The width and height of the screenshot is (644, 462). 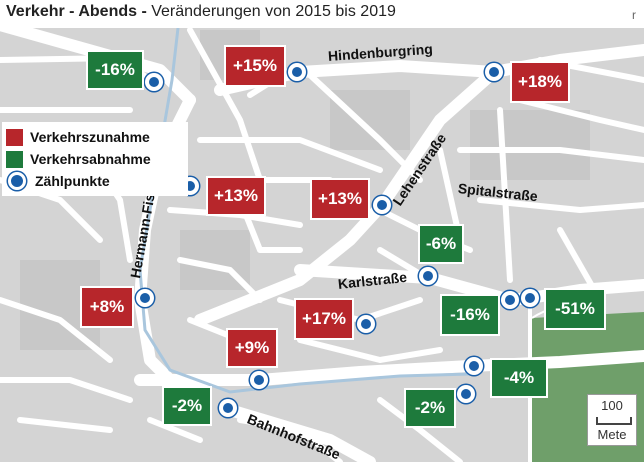 What do you see at coordinates (441, 244) in the screenshot?
I see `change-badge: -6%` at bounding box center [441, 244].